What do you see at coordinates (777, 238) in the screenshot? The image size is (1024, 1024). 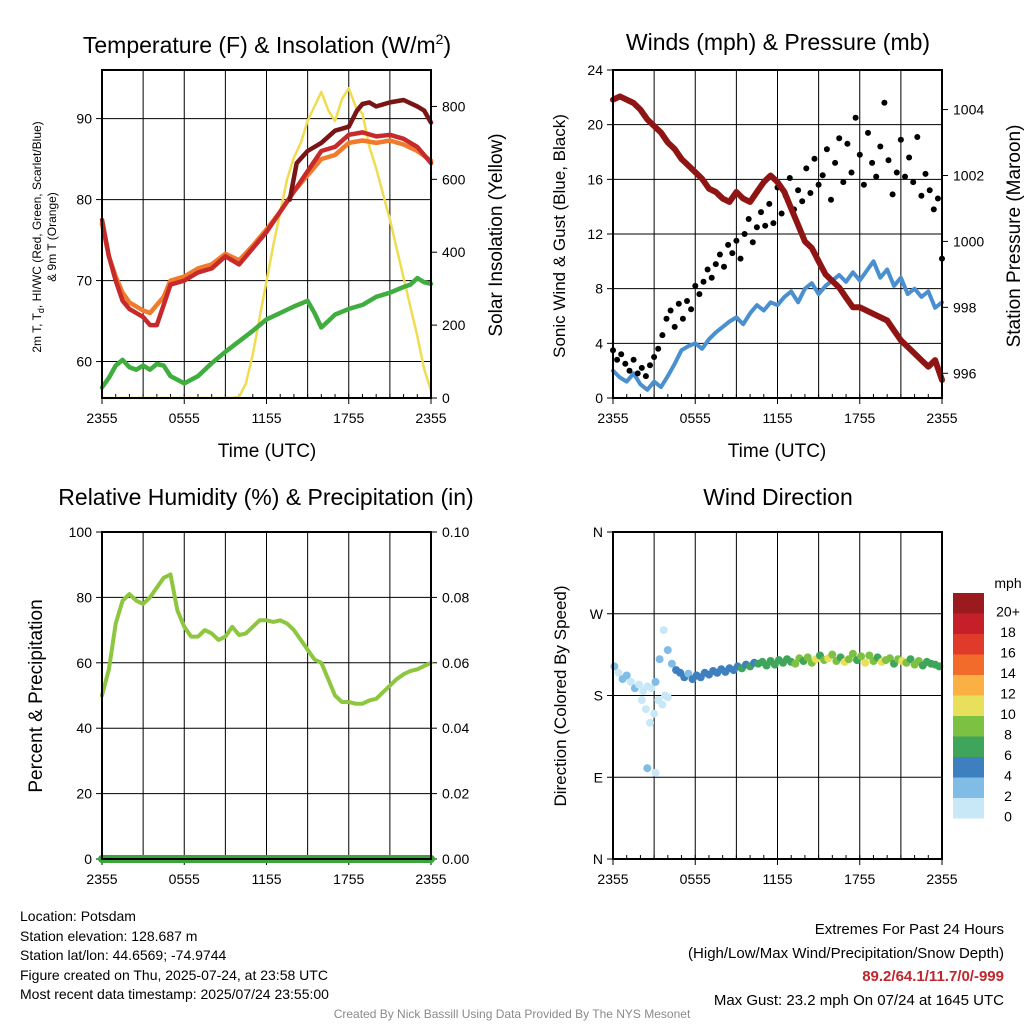 I see `series-pressure` at bounding box center [777, 238].